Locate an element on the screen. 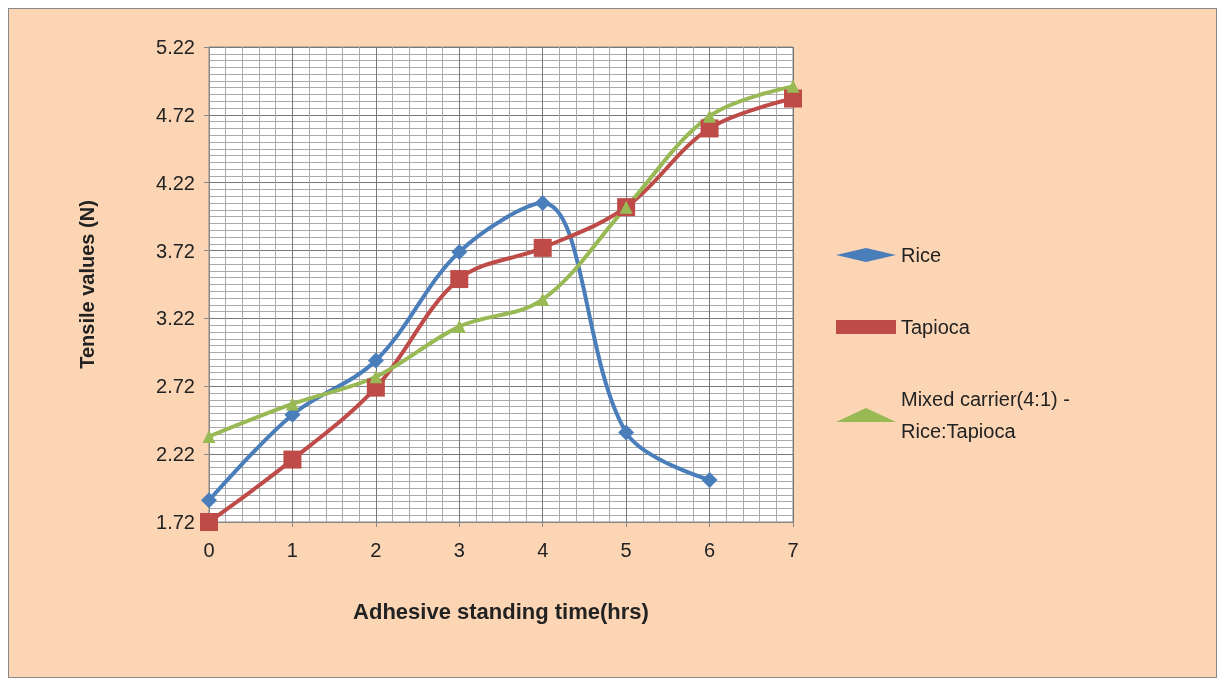  x-tick-label: 0 is located at coordinates (209, 550).